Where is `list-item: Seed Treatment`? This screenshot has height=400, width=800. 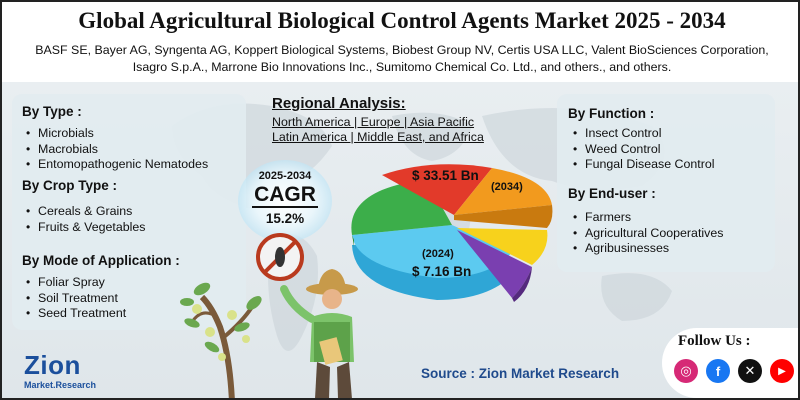
list-item: Seed Treatment is located at coordinates (75, 314).